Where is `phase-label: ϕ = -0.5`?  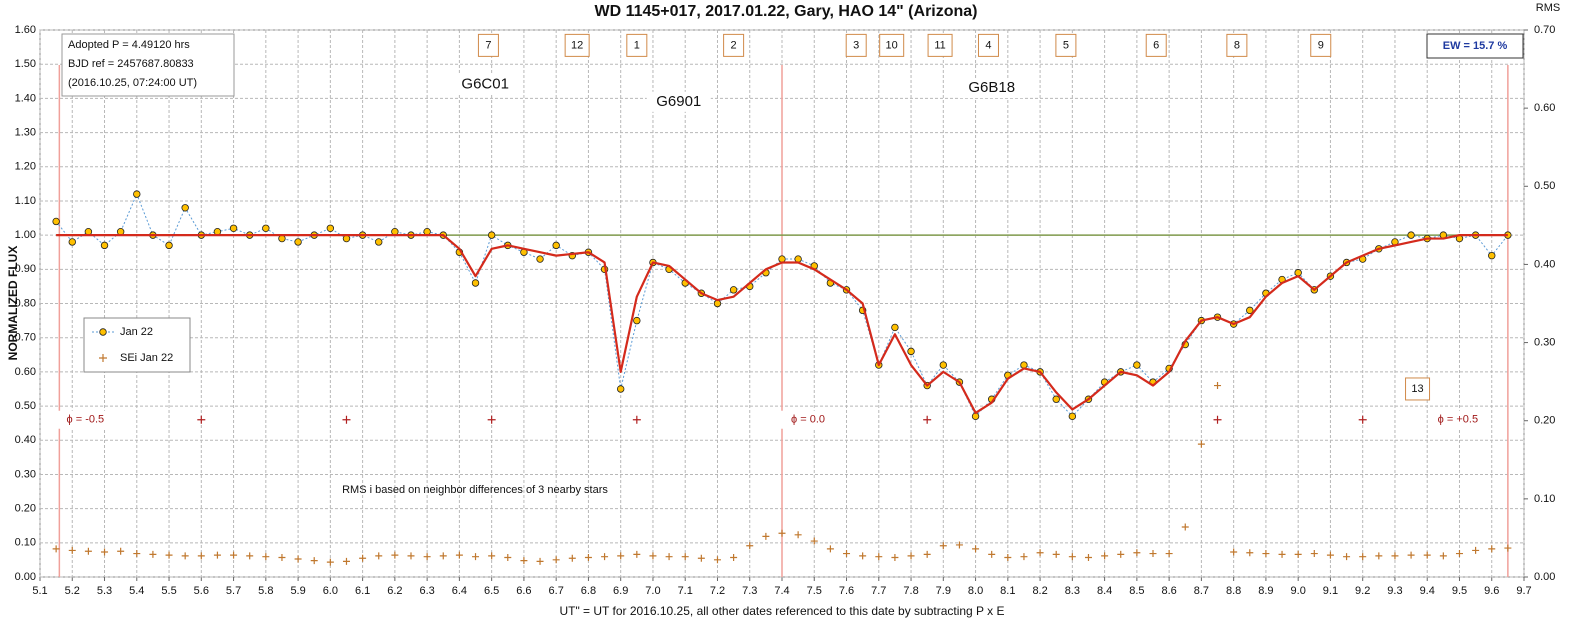 phase-label: ϕ = -0.5 is located at coordinates (86, 420).